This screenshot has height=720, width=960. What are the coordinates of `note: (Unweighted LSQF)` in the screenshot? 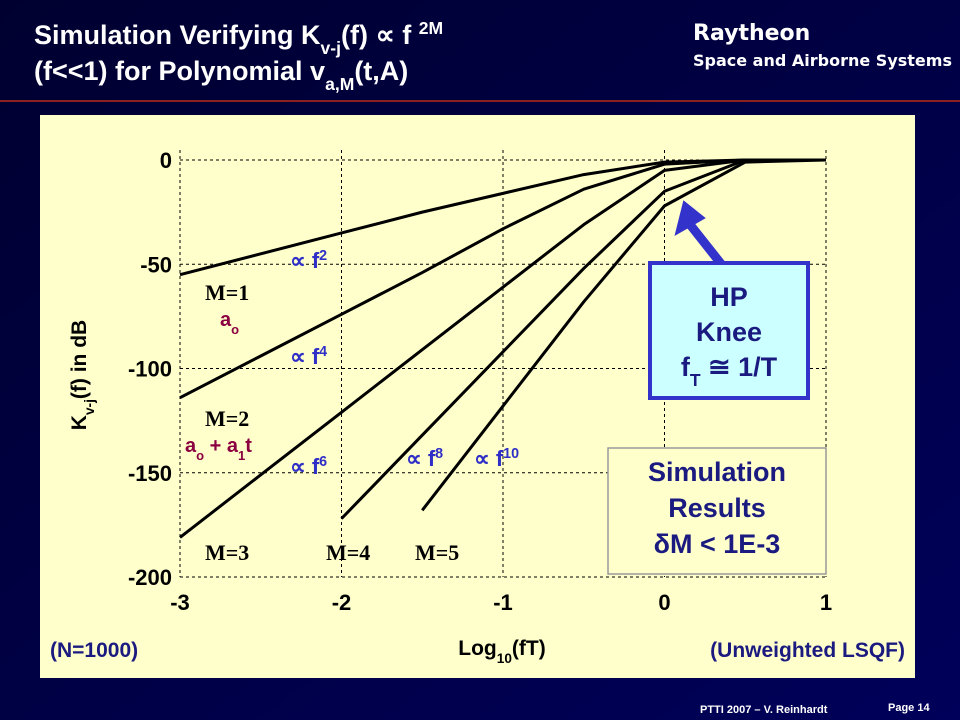 It's located at (807, 650).